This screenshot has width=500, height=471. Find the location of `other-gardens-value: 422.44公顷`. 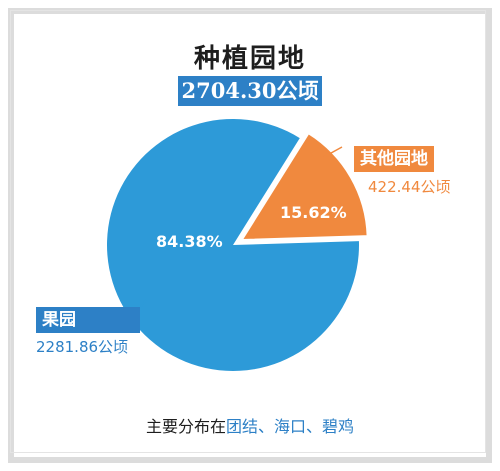

other-gardens-value: 422.44公顷 is located at coordinates (409, 187).